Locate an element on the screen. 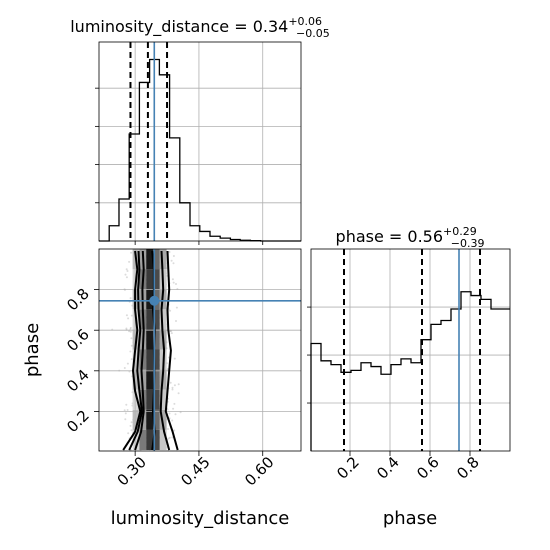  joint-truth-point is located at coordinates (154, 300).